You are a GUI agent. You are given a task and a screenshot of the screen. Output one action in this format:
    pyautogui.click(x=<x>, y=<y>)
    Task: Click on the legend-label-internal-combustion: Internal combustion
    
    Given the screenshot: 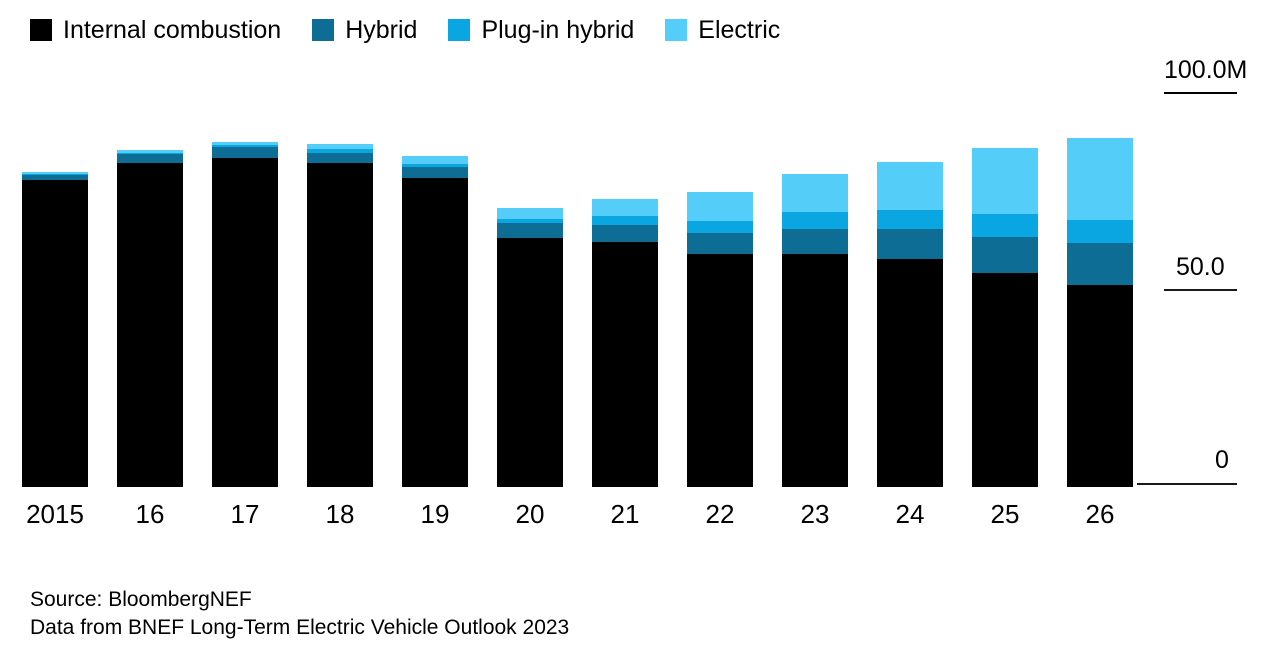 What is the action you would take?
    pyautogui.click(x=172, y=30)
    